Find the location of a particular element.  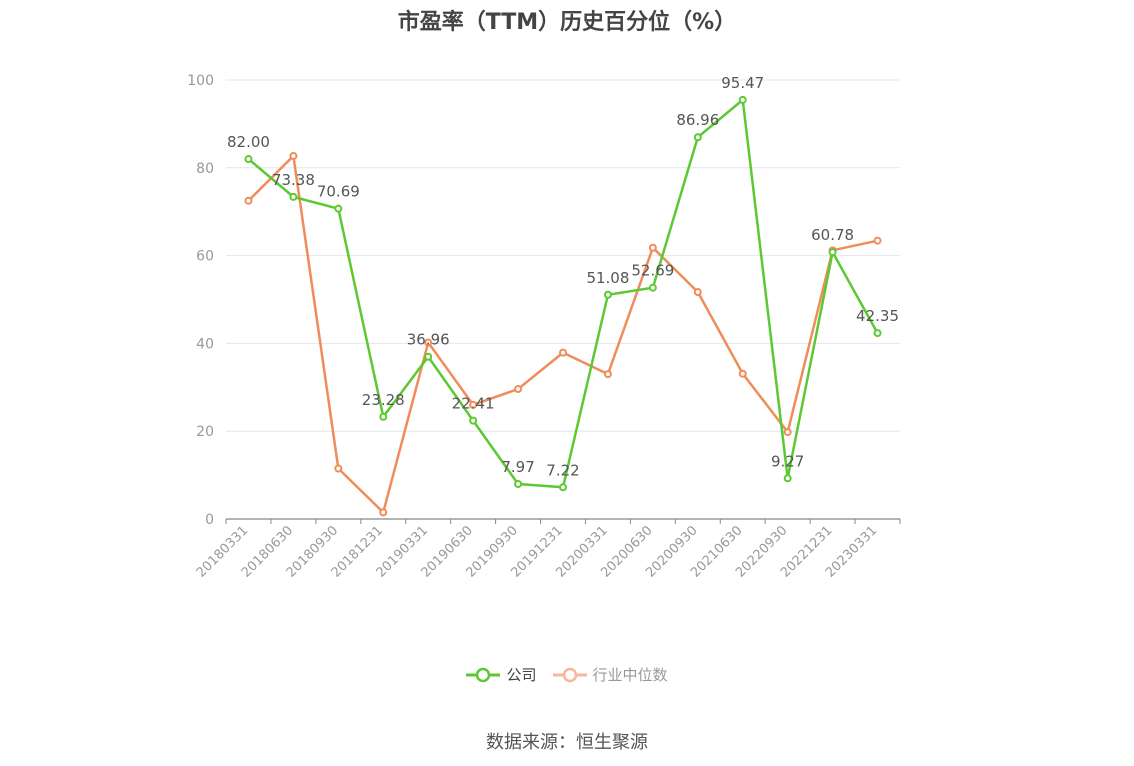

company-data-label: 7.22 is located at coordinates (562, 470).